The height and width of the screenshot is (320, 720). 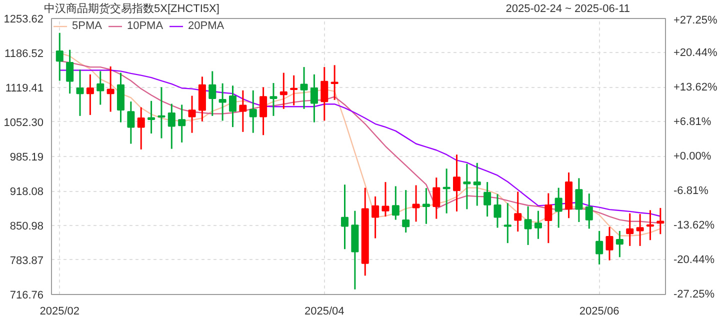 What do you see at coordinates (60, 312) in the screenshot?
I see `x-tick-label: 2025/02` at bounding box center [60, 312].